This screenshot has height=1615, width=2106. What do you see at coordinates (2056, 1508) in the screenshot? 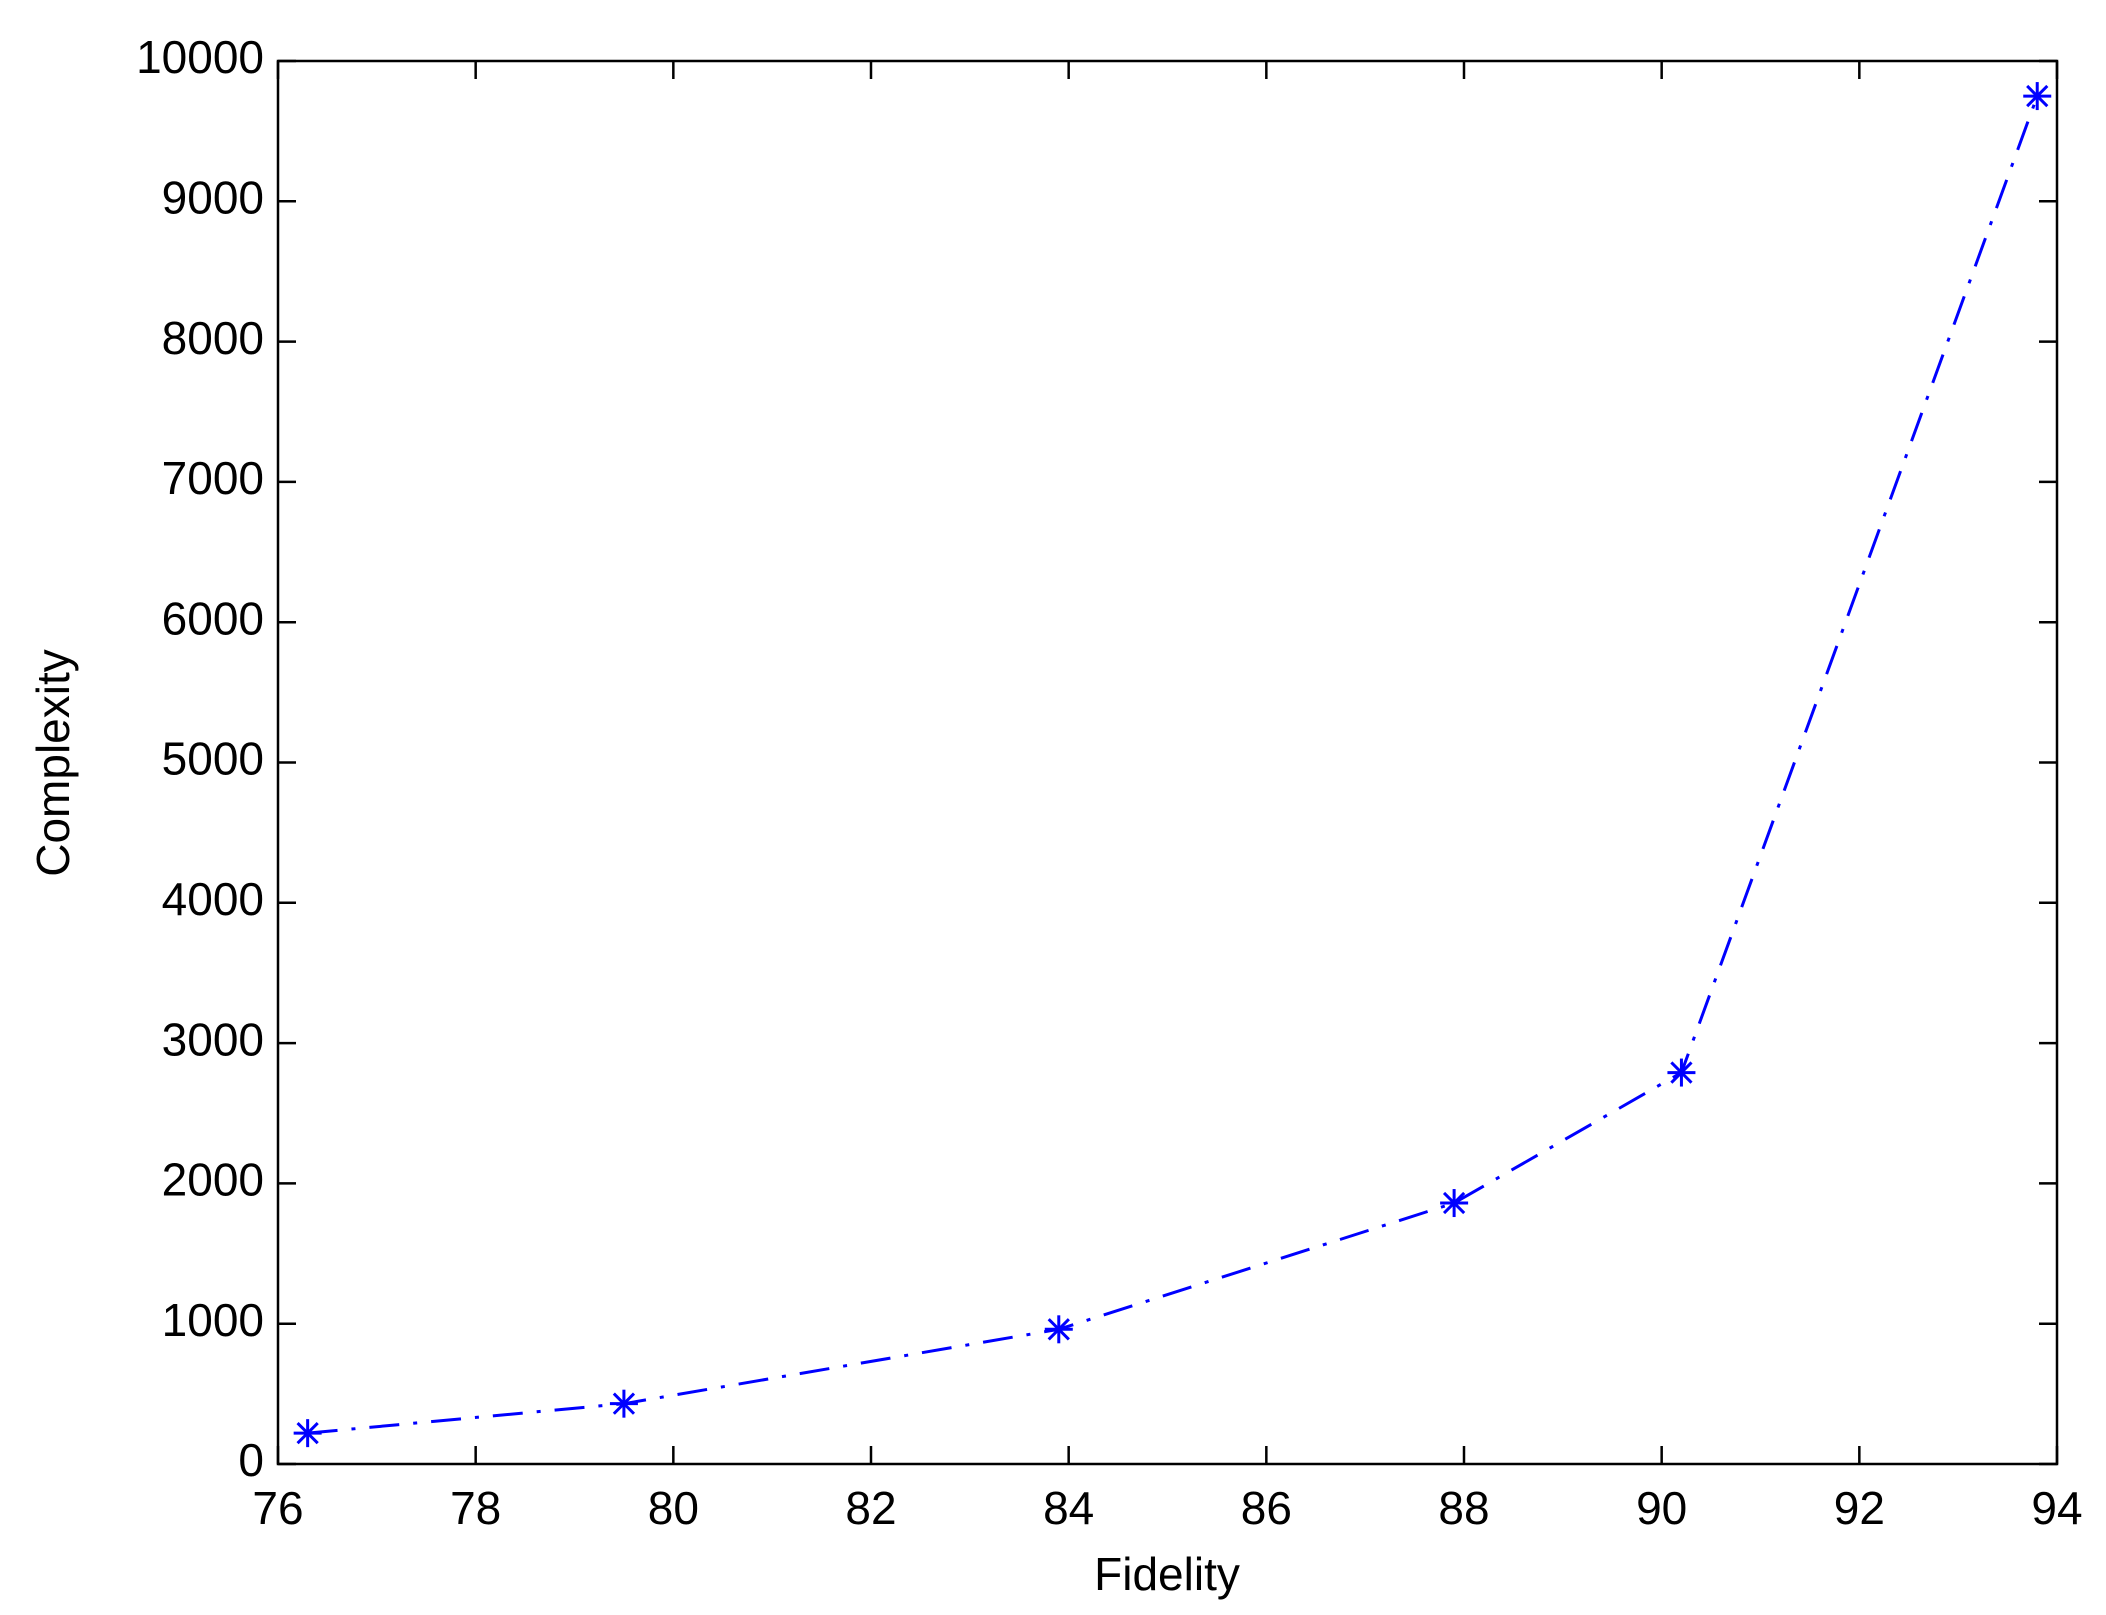
I see `x-tick-label: 94` at bounding box center [2056, 1508].